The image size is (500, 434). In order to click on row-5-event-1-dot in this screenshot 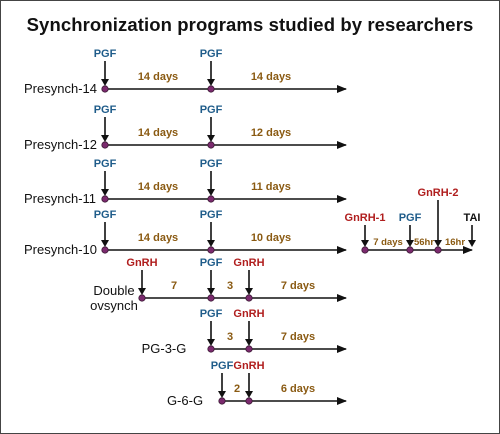, I will do `click(142, 298)`.